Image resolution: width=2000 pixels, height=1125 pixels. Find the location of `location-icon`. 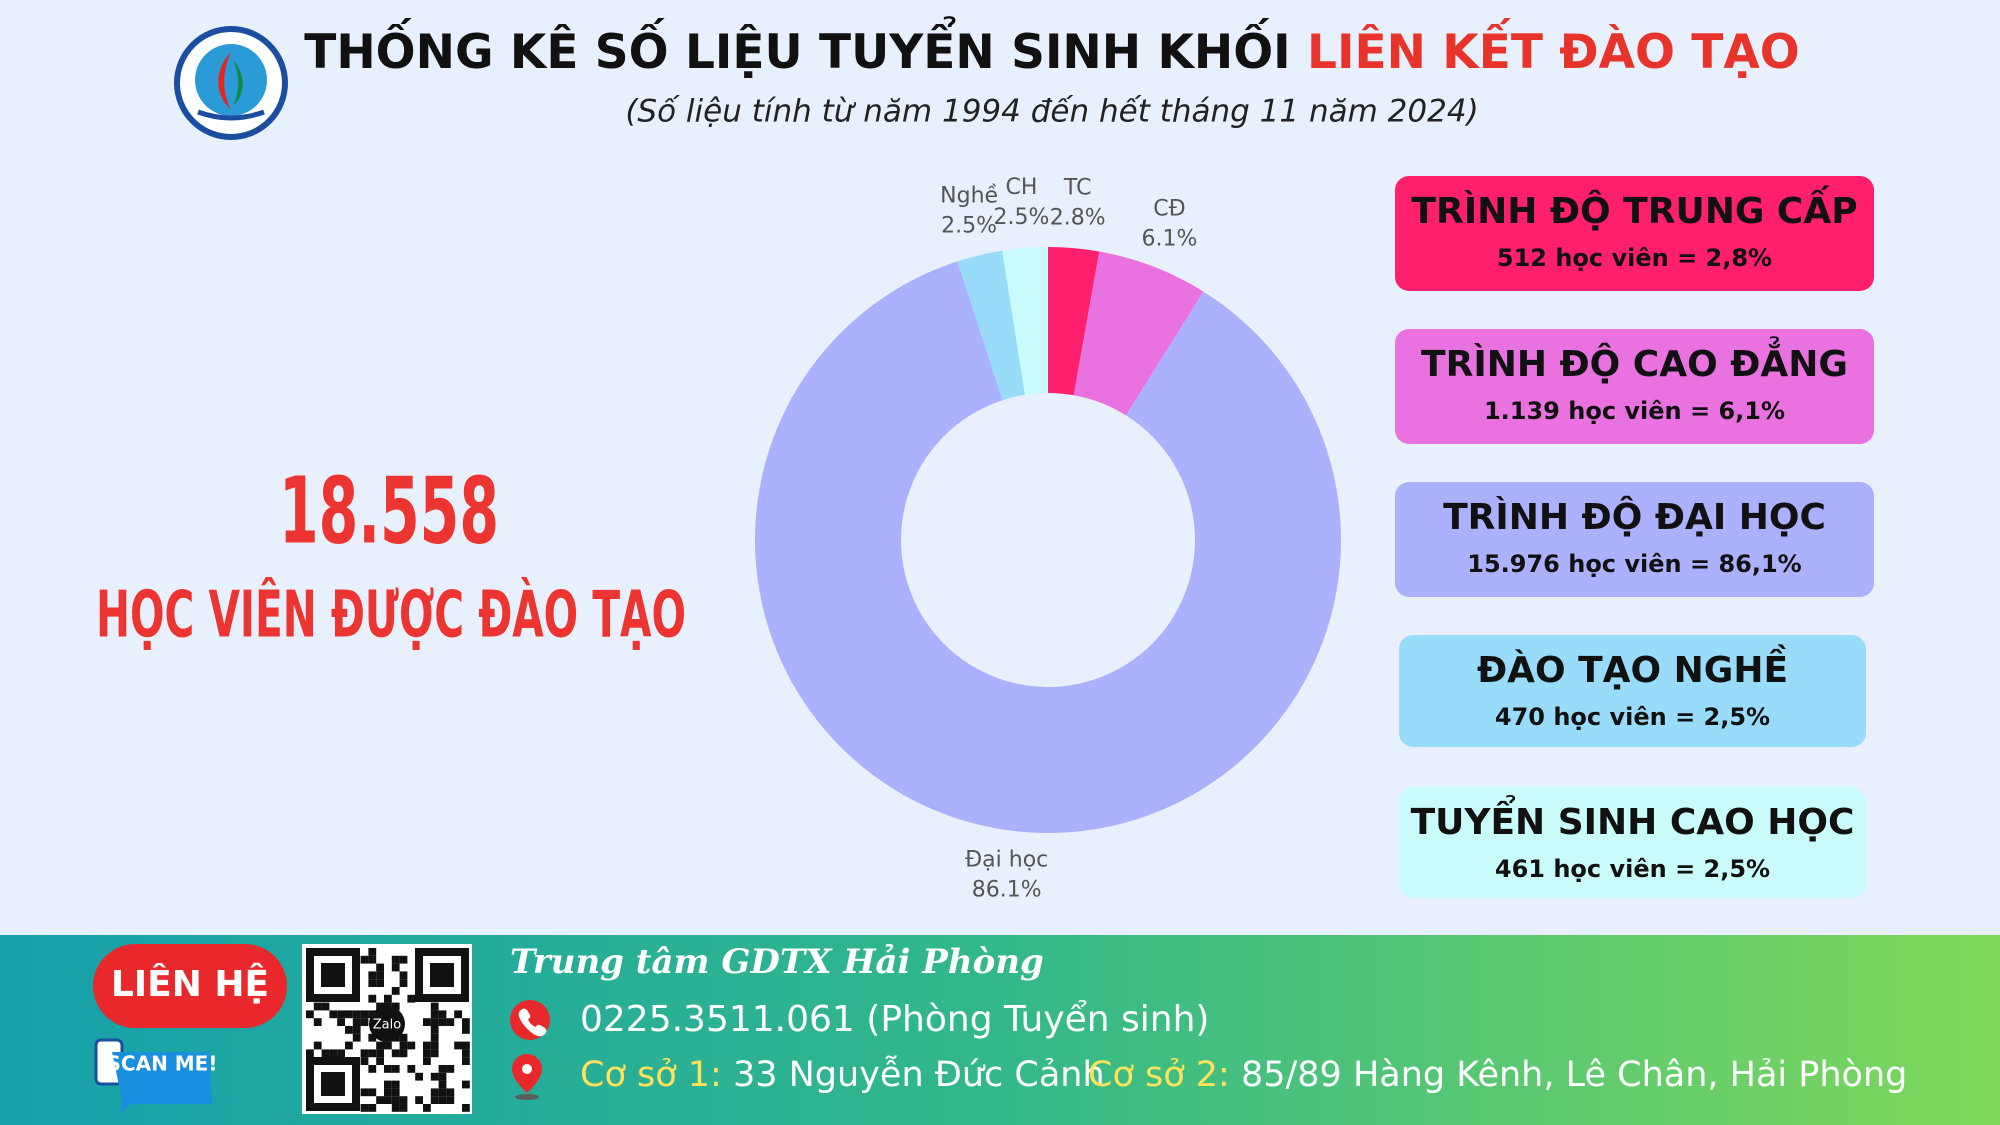

location-icon is located at coordinates (527, 1077).